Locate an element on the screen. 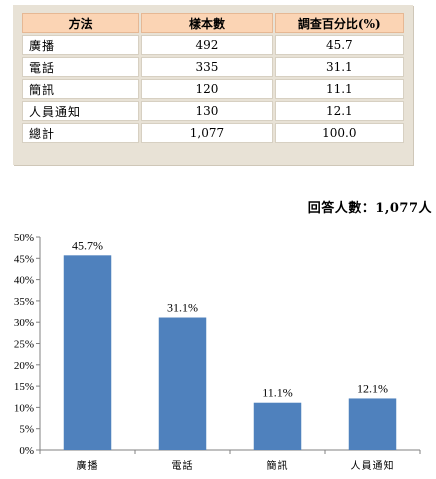 Image resolution: width=436 pixels, height=479 pixels. total-sample-count: 1,077 is located at coordinates (207, 133).